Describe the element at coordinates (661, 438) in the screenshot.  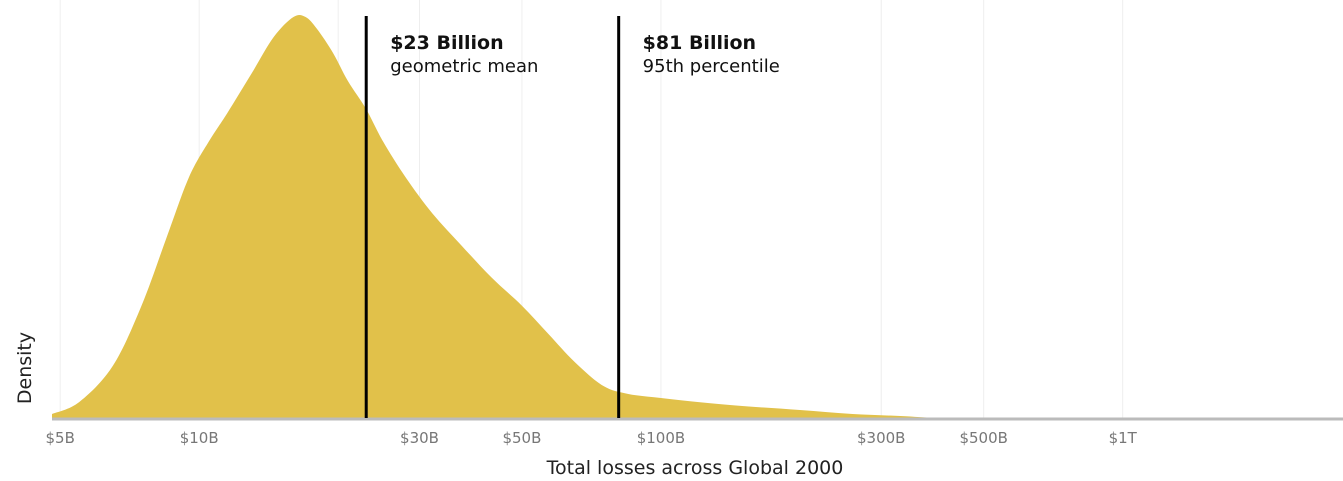
I see `x-tick-label: $100B` at that location.